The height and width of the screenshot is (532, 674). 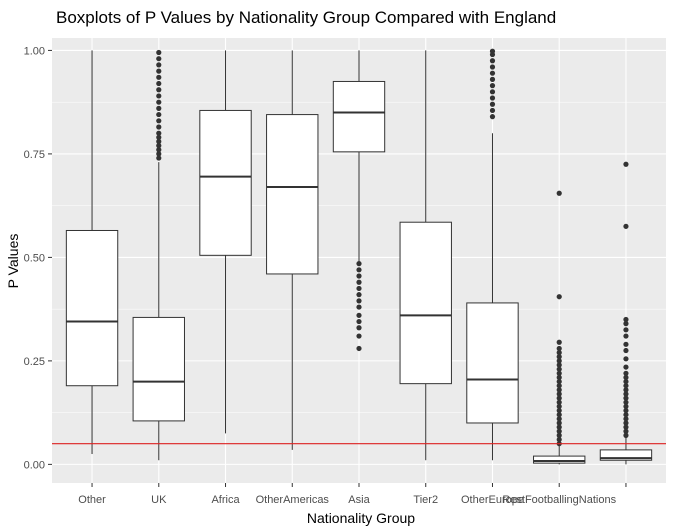 I want to click on y-tick-label: 1.00, so click(x=34, y=51).